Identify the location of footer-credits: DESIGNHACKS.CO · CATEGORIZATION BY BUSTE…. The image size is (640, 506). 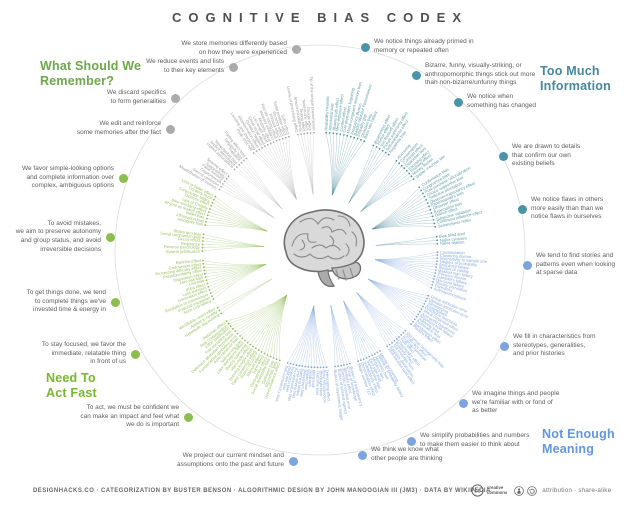
(262, 491).